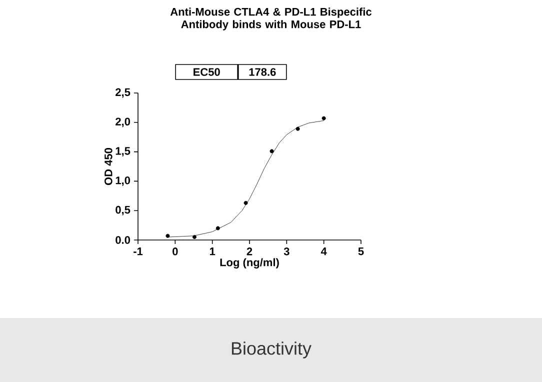  Describe the element at coordinates (361, 252) in the screenshot. I see `x-tick-label: 5` at that location.